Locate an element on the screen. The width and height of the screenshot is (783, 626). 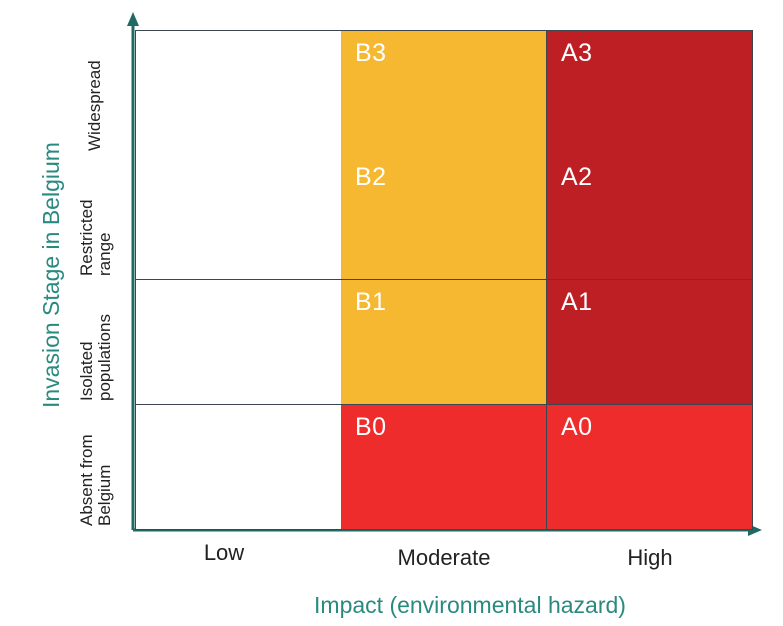
y-tick-1: Isolated populations is located at coordinates (95, 357).